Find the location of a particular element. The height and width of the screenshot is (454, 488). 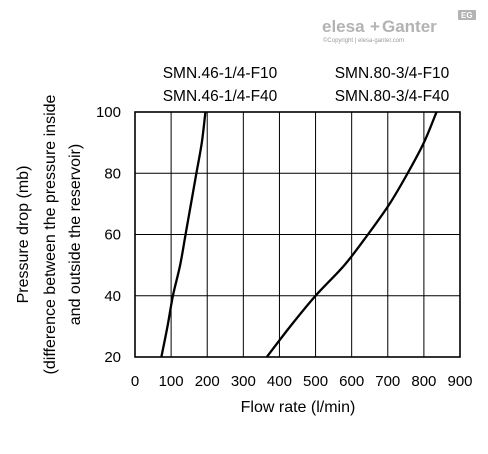

y-tick-label: 60 is located at coordinates (112, 235).